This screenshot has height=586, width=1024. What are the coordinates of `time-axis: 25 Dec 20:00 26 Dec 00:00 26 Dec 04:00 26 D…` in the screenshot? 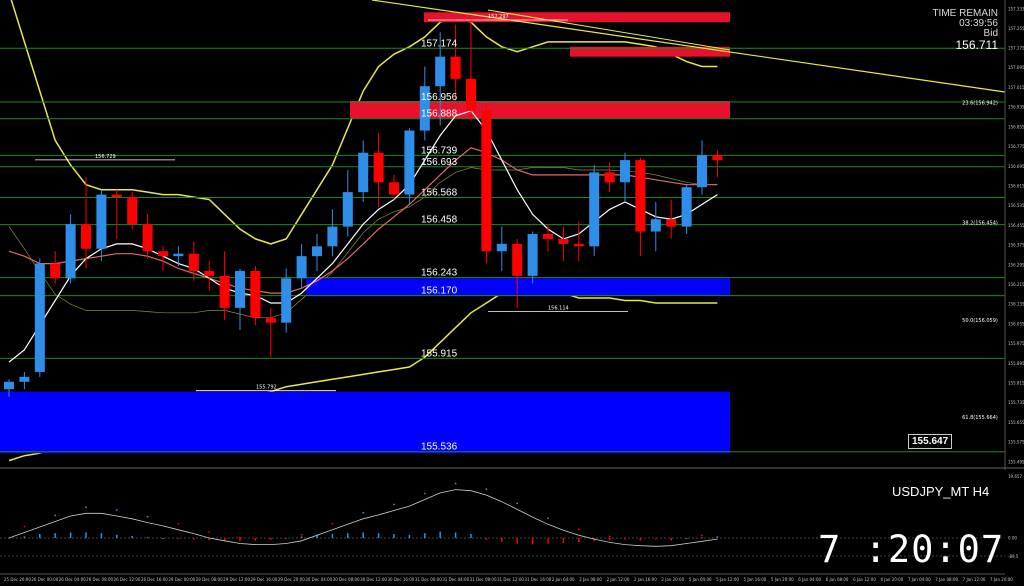 It's located at (508, 579).